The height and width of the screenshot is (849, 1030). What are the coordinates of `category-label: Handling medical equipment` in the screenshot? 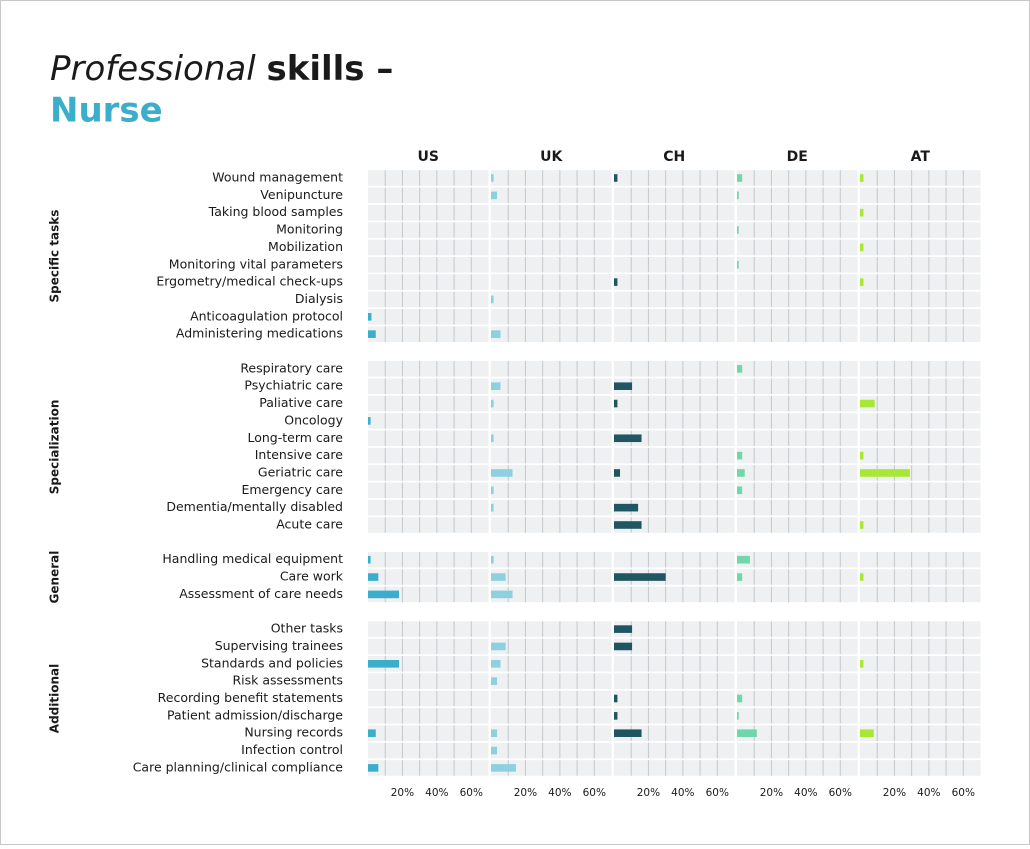 It's located at (252, 558).